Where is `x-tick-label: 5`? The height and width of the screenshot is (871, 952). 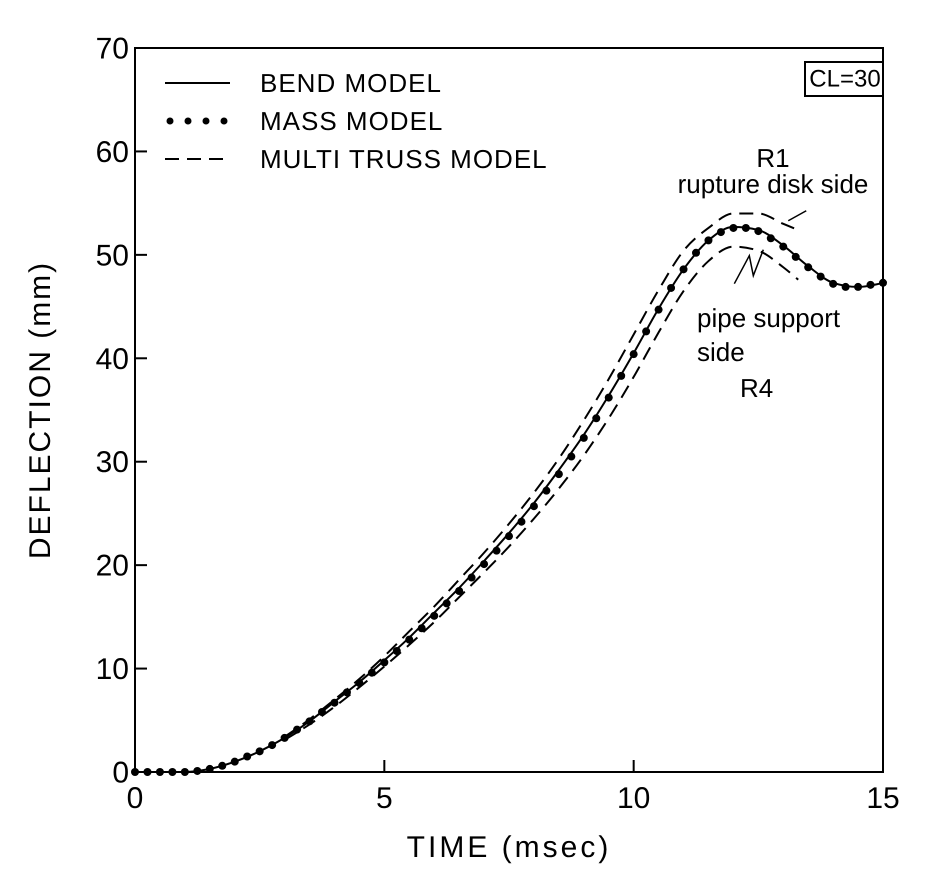 x-tick-label: 5 is located at coordinates (384, 798).